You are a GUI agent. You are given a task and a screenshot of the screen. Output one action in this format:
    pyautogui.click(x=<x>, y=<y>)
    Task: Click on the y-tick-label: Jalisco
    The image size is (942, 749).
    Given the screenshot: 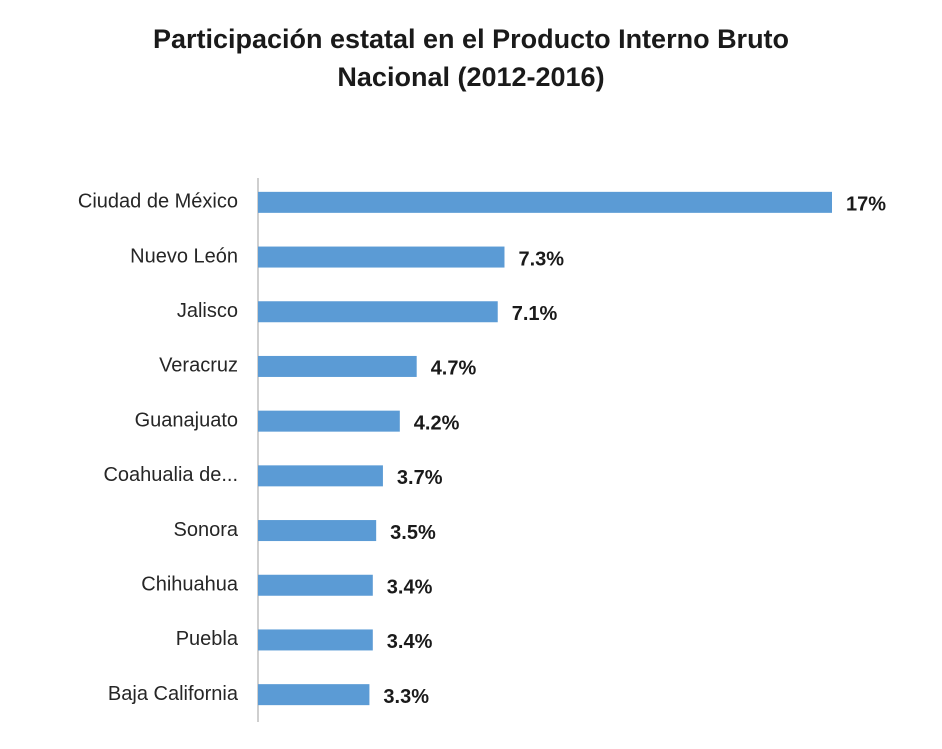 What is the action you would take?
    pyautogui.click(x=207, y=311)
    